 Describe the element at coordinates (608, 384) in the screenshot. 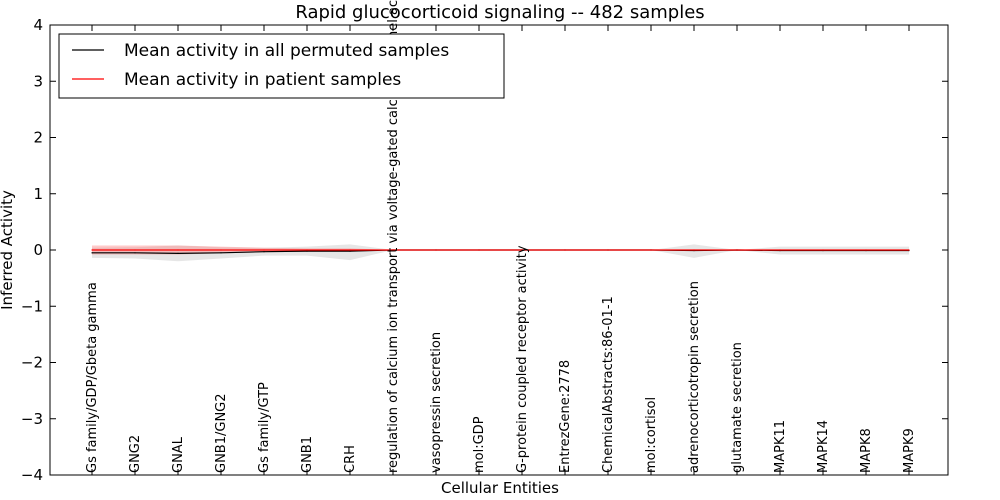

I see `category-label: ChemicalAbstracts:86-01-1` at that location.